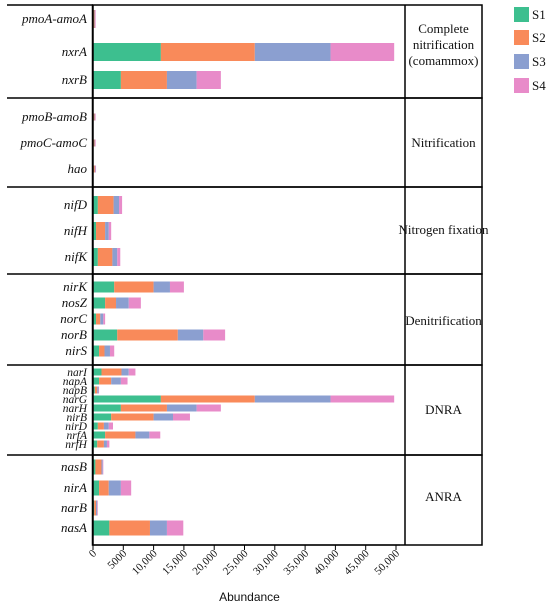  Describe the element at coordinates (110, 231) in the screenshot. I see `bar-nifh-s4` at that location.